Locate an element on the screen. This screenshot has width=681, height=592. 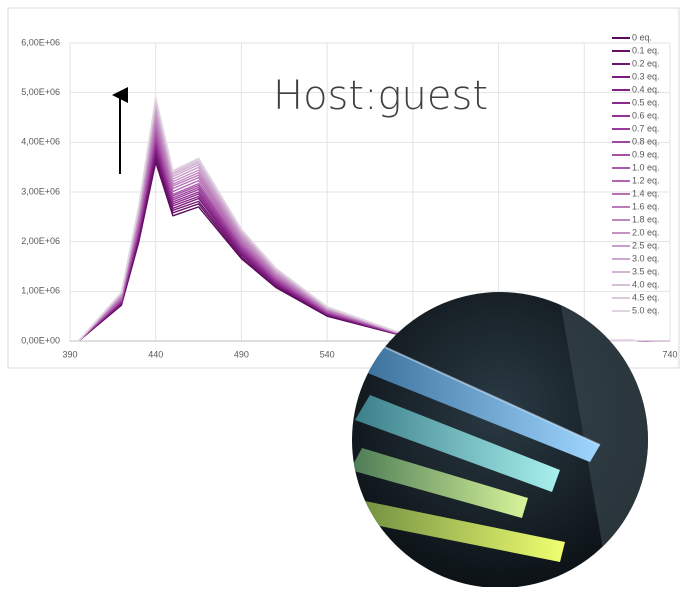
legend-label: 4.0 eq. is located at coordinates (646, 284).